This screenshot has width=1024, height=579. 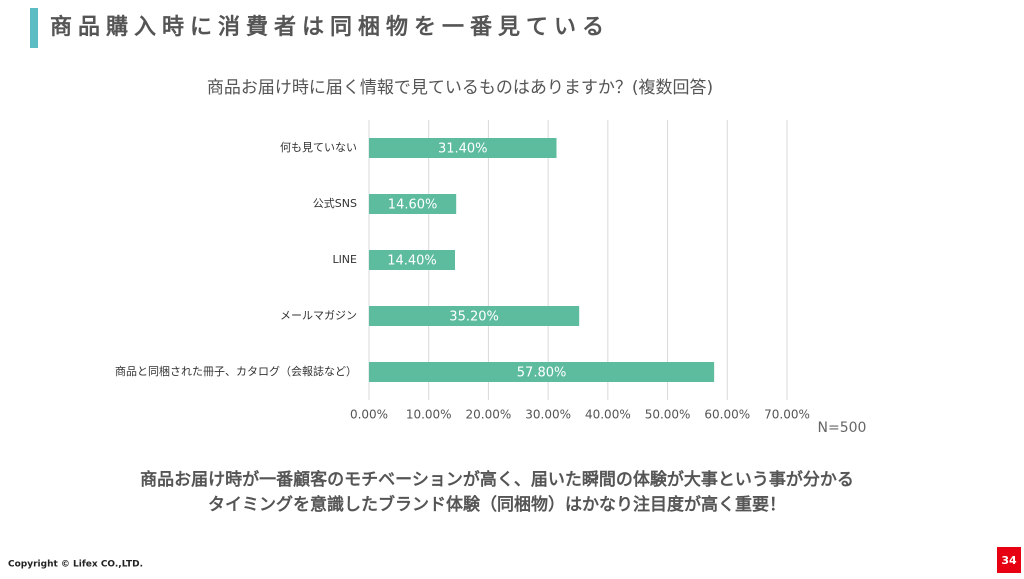 What do you see at coordinates (75, 565) in the screenshot?
I see `copyright: Copyright © Lifex CO.,LTD.` at bounding box center [75, 565].